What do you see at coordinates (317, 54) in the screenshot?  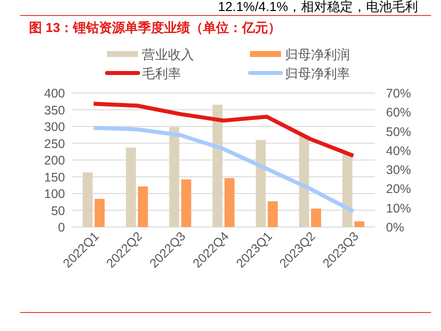 I see `legend-label: 归母净利润` at bounding box center [317, 54].